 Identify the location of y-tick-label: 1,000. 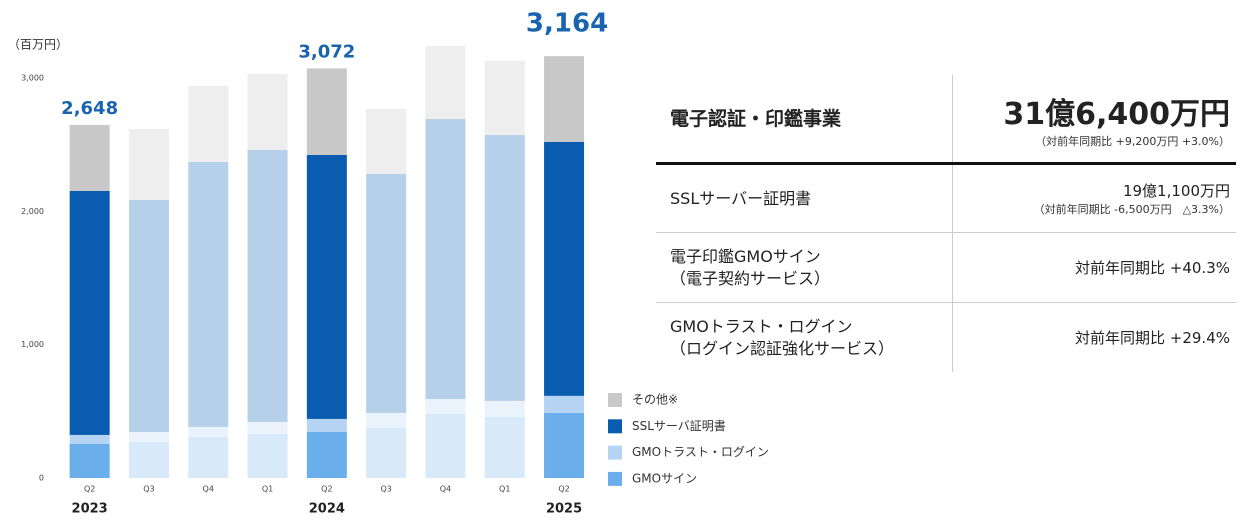
(32, 344).